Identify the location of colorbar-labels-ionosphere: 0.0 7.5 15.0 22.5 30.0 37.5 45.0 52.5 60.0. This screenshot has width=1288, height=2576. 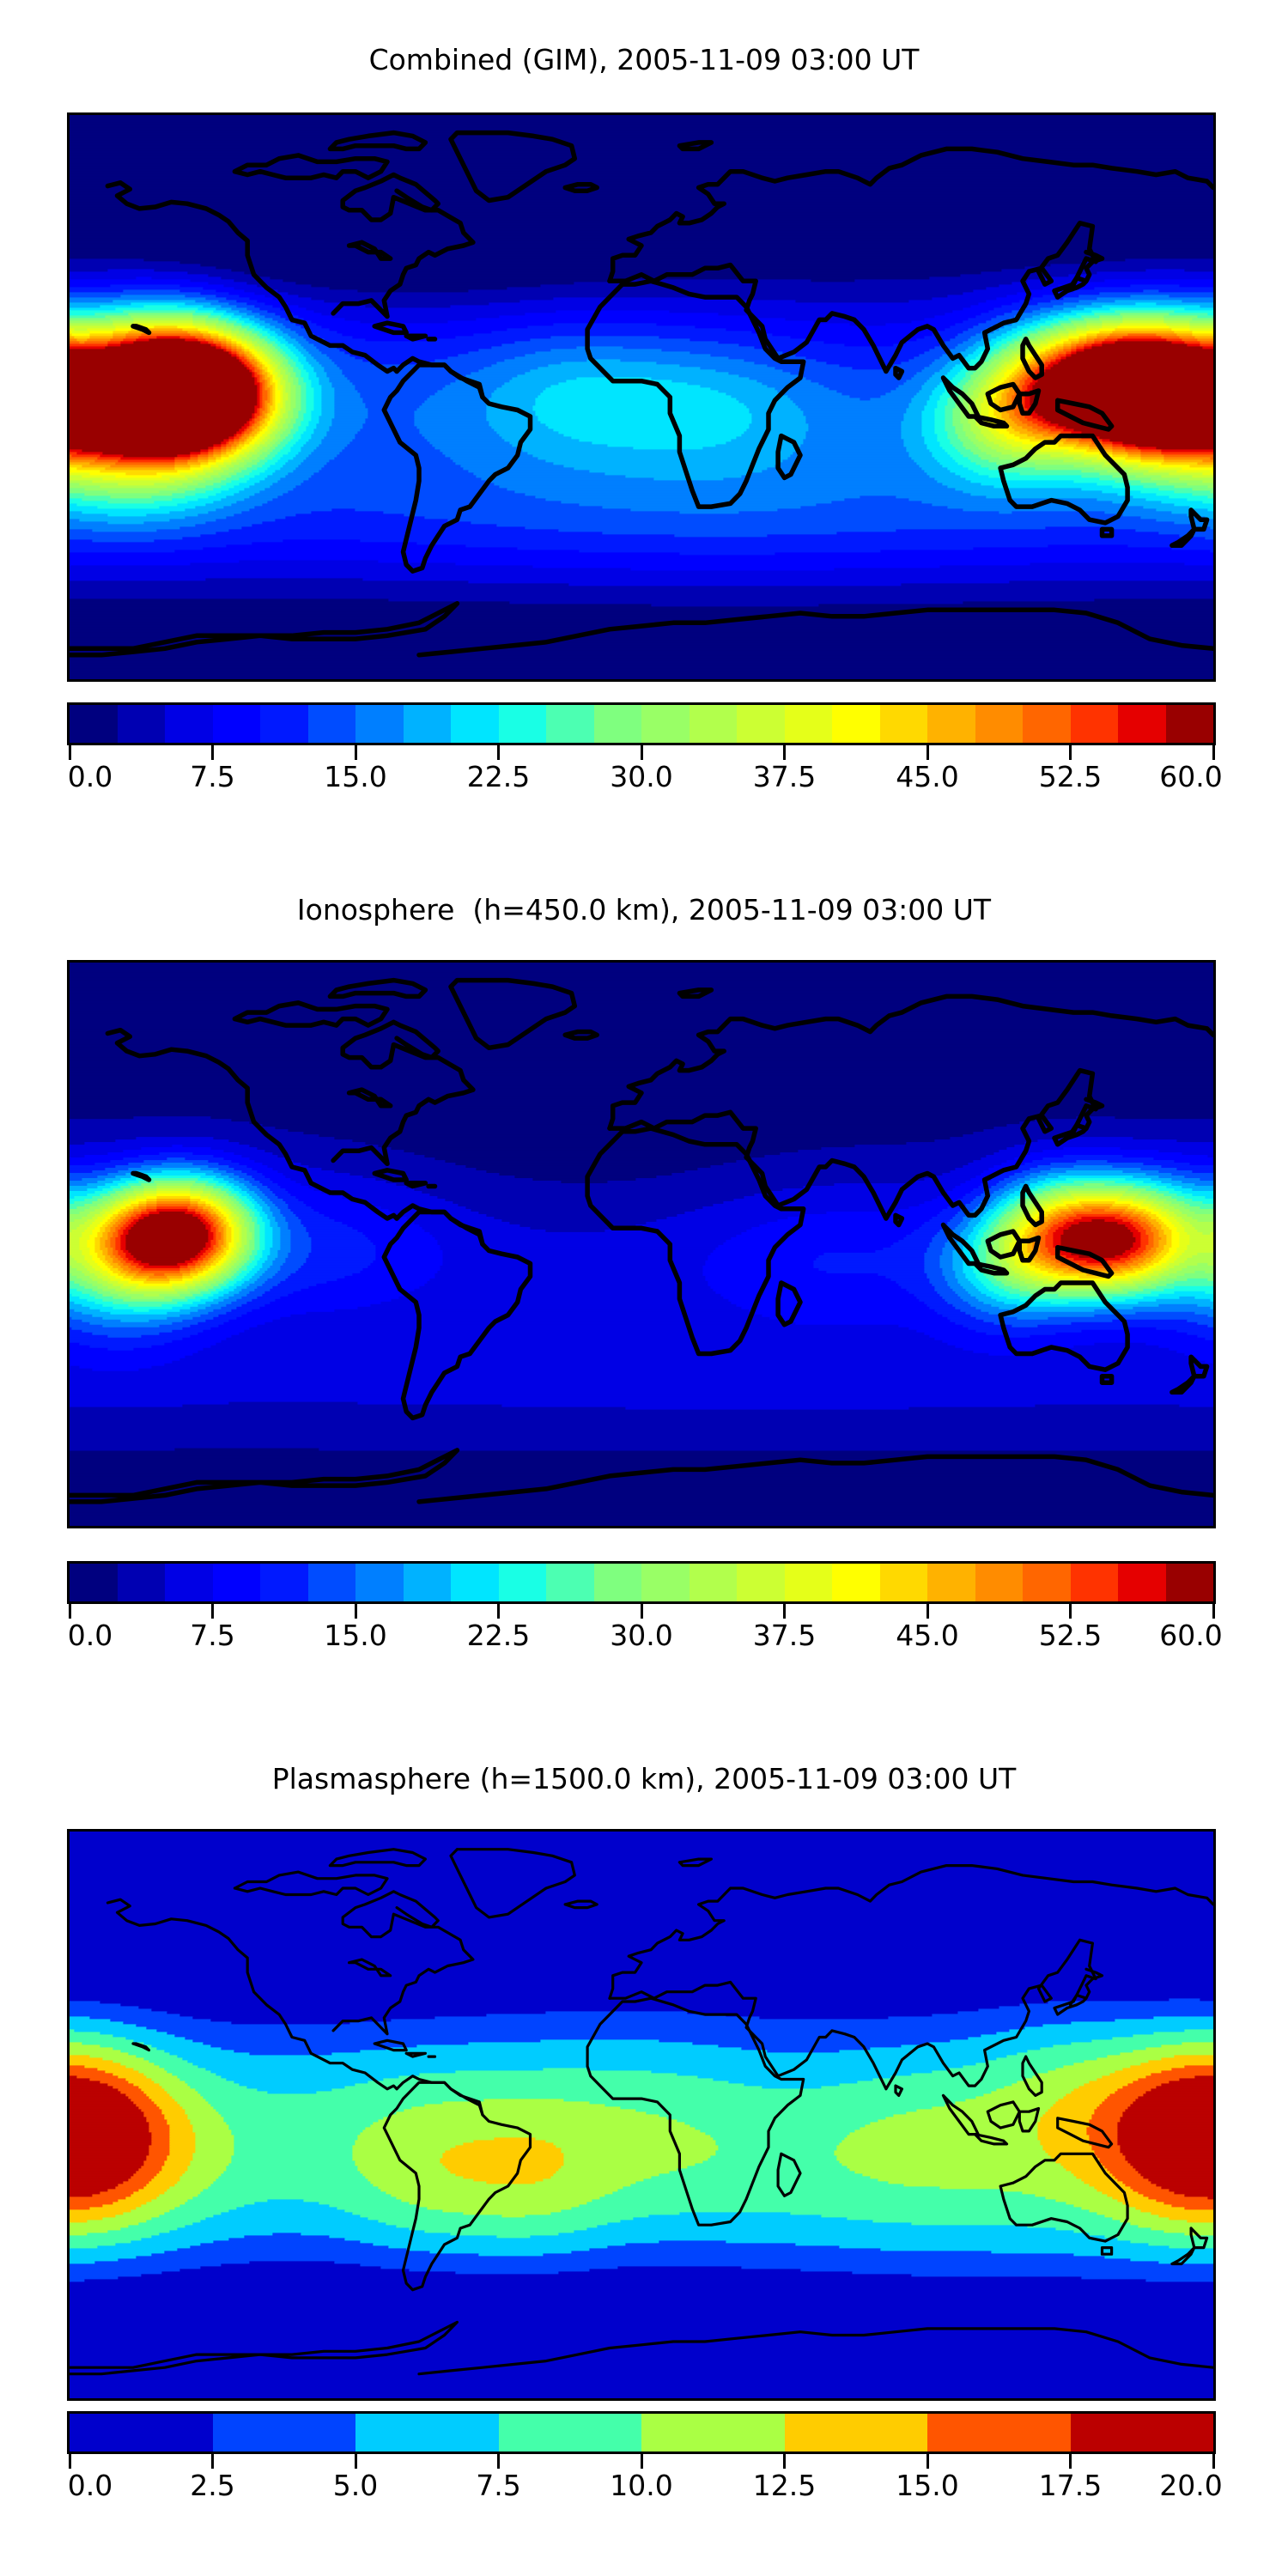
(645, 1638).